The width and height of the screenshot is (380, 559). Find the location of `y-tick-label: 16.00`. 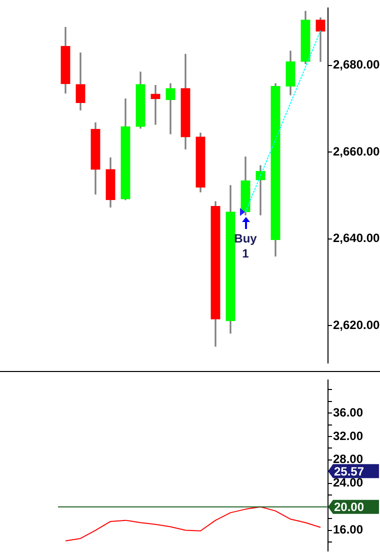

y-tick-label: 16.00 is located at coordinates (348, 529).